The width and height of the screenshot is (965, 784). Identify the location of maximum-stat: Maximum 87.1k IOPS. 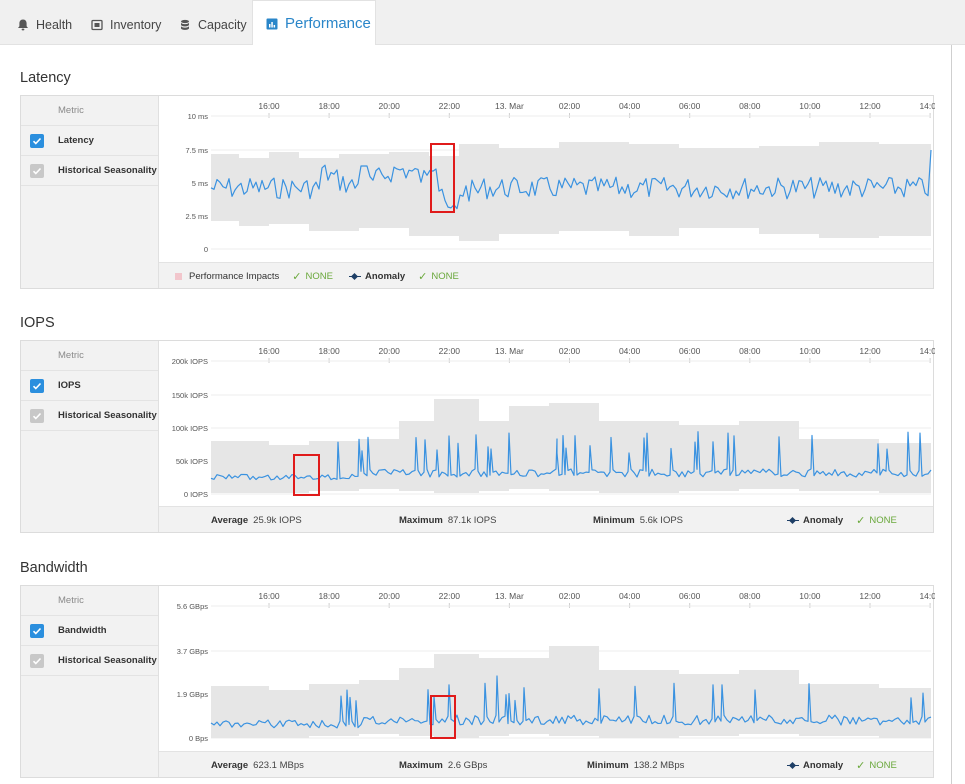
(447, 520).